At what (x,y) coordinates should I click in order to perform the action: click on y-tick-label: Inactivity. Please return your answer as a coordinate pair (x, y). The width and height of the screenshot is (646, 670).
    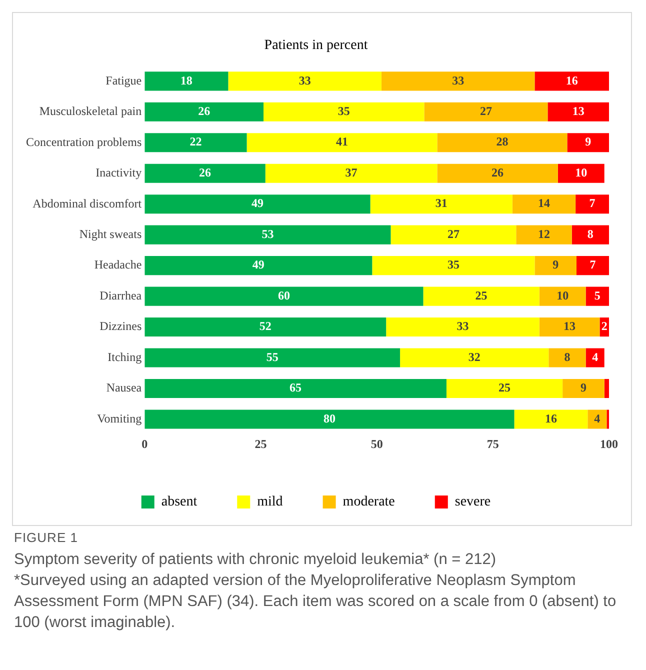
    Looking at the image, I should click on (119, 173).